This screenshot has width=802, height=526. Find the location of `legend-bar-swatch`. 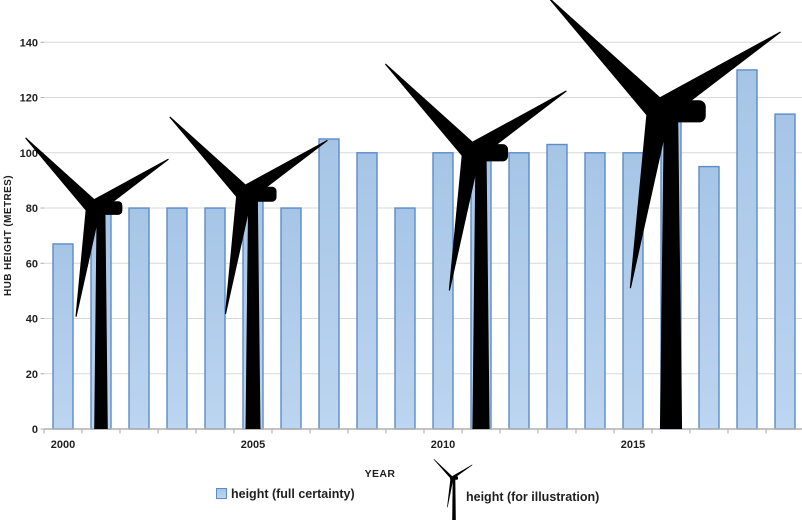

legend-bar-swatch is located at coordinates (221, 493).